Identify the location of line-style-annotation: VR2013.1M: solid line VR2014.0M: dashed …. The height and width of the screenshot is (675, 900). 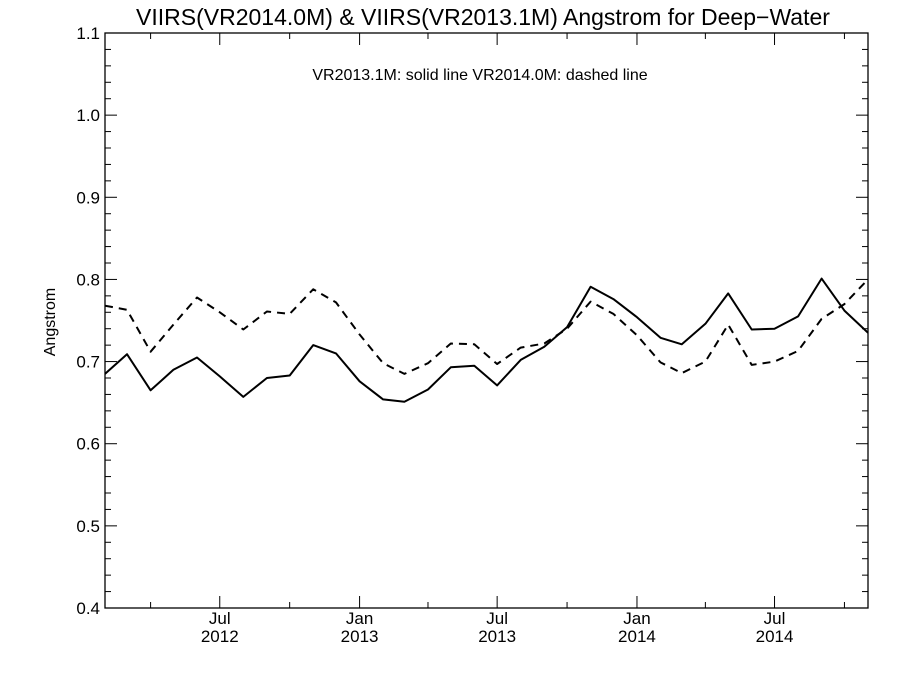
(479, 75).